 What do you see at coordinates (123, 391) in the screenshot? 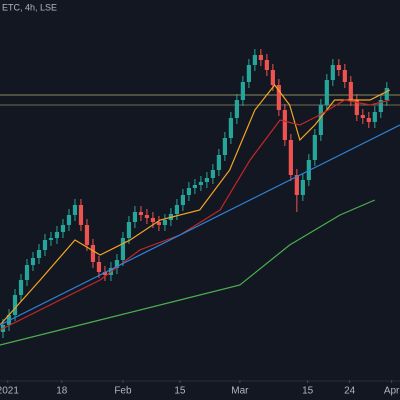
I see `x-tick-label: Feb` at bounding box center [123, 391].